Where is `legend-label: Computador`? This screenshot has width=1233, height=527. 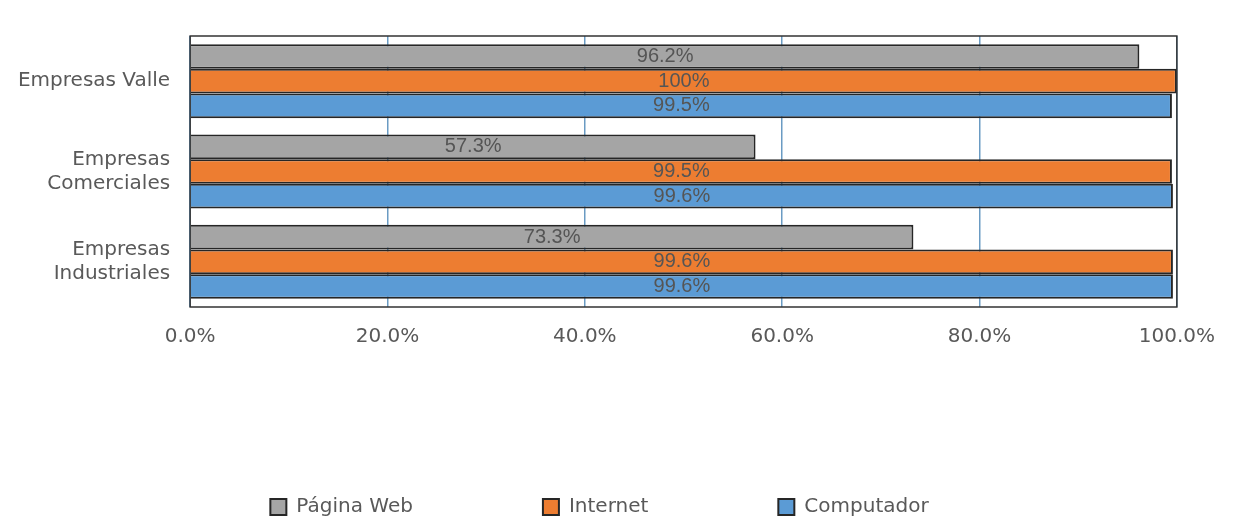 legend-label: Computador is located at coordinates (867, 505).